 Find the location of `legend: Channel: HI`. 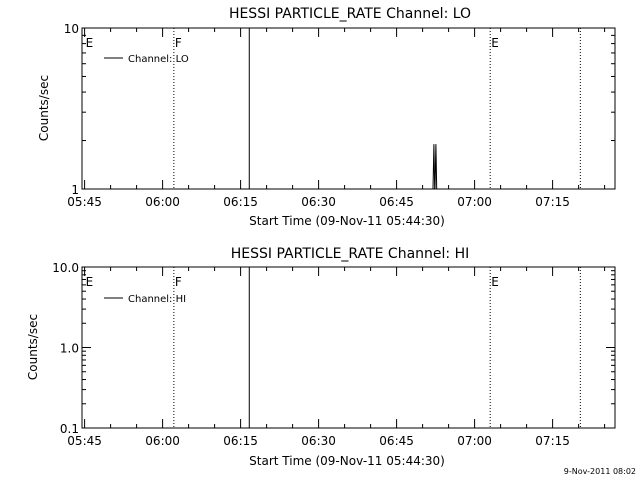

legend: Channel: HI is located at coordinates (145, 299).